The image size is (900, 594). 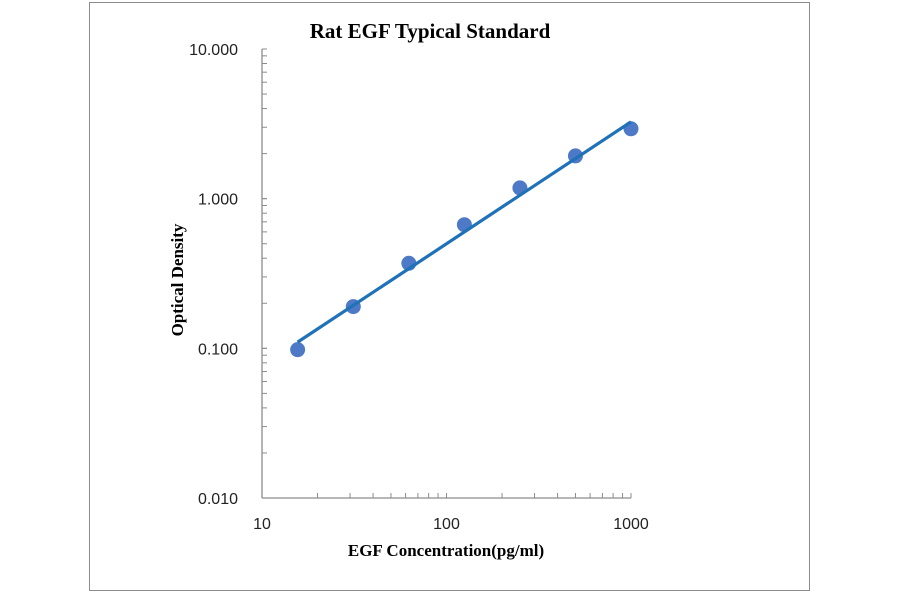 What do you see at coordinates (298, 350) in the screenshot?
I see `data-point` at bounding box center [298, 350].